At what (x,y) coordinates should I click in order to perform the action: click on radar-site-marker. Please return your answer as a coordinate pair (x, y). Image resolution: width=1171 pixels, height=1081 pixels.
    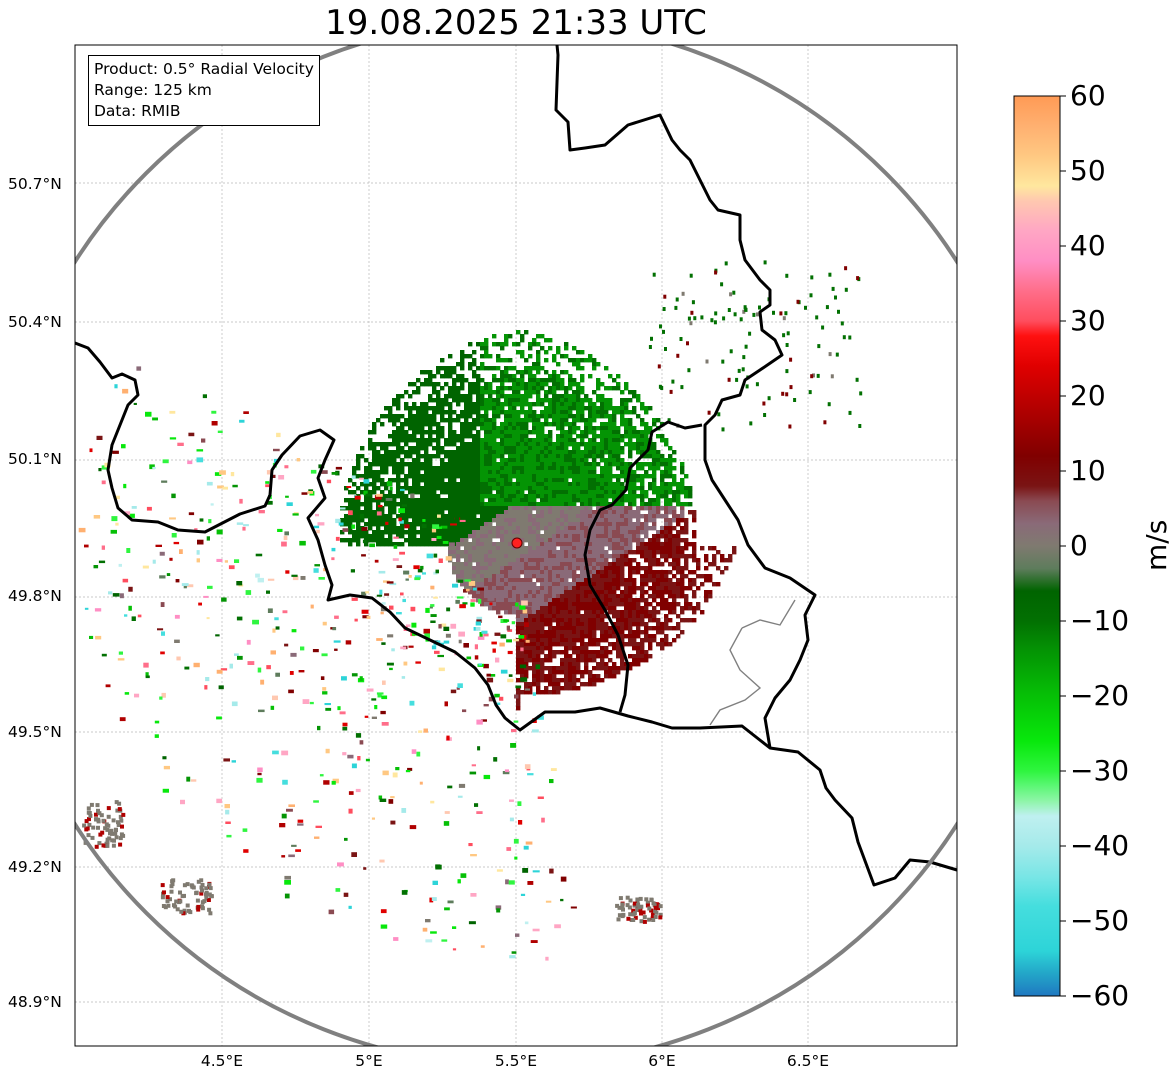
    Looking at the image, I should click on (517, 543).